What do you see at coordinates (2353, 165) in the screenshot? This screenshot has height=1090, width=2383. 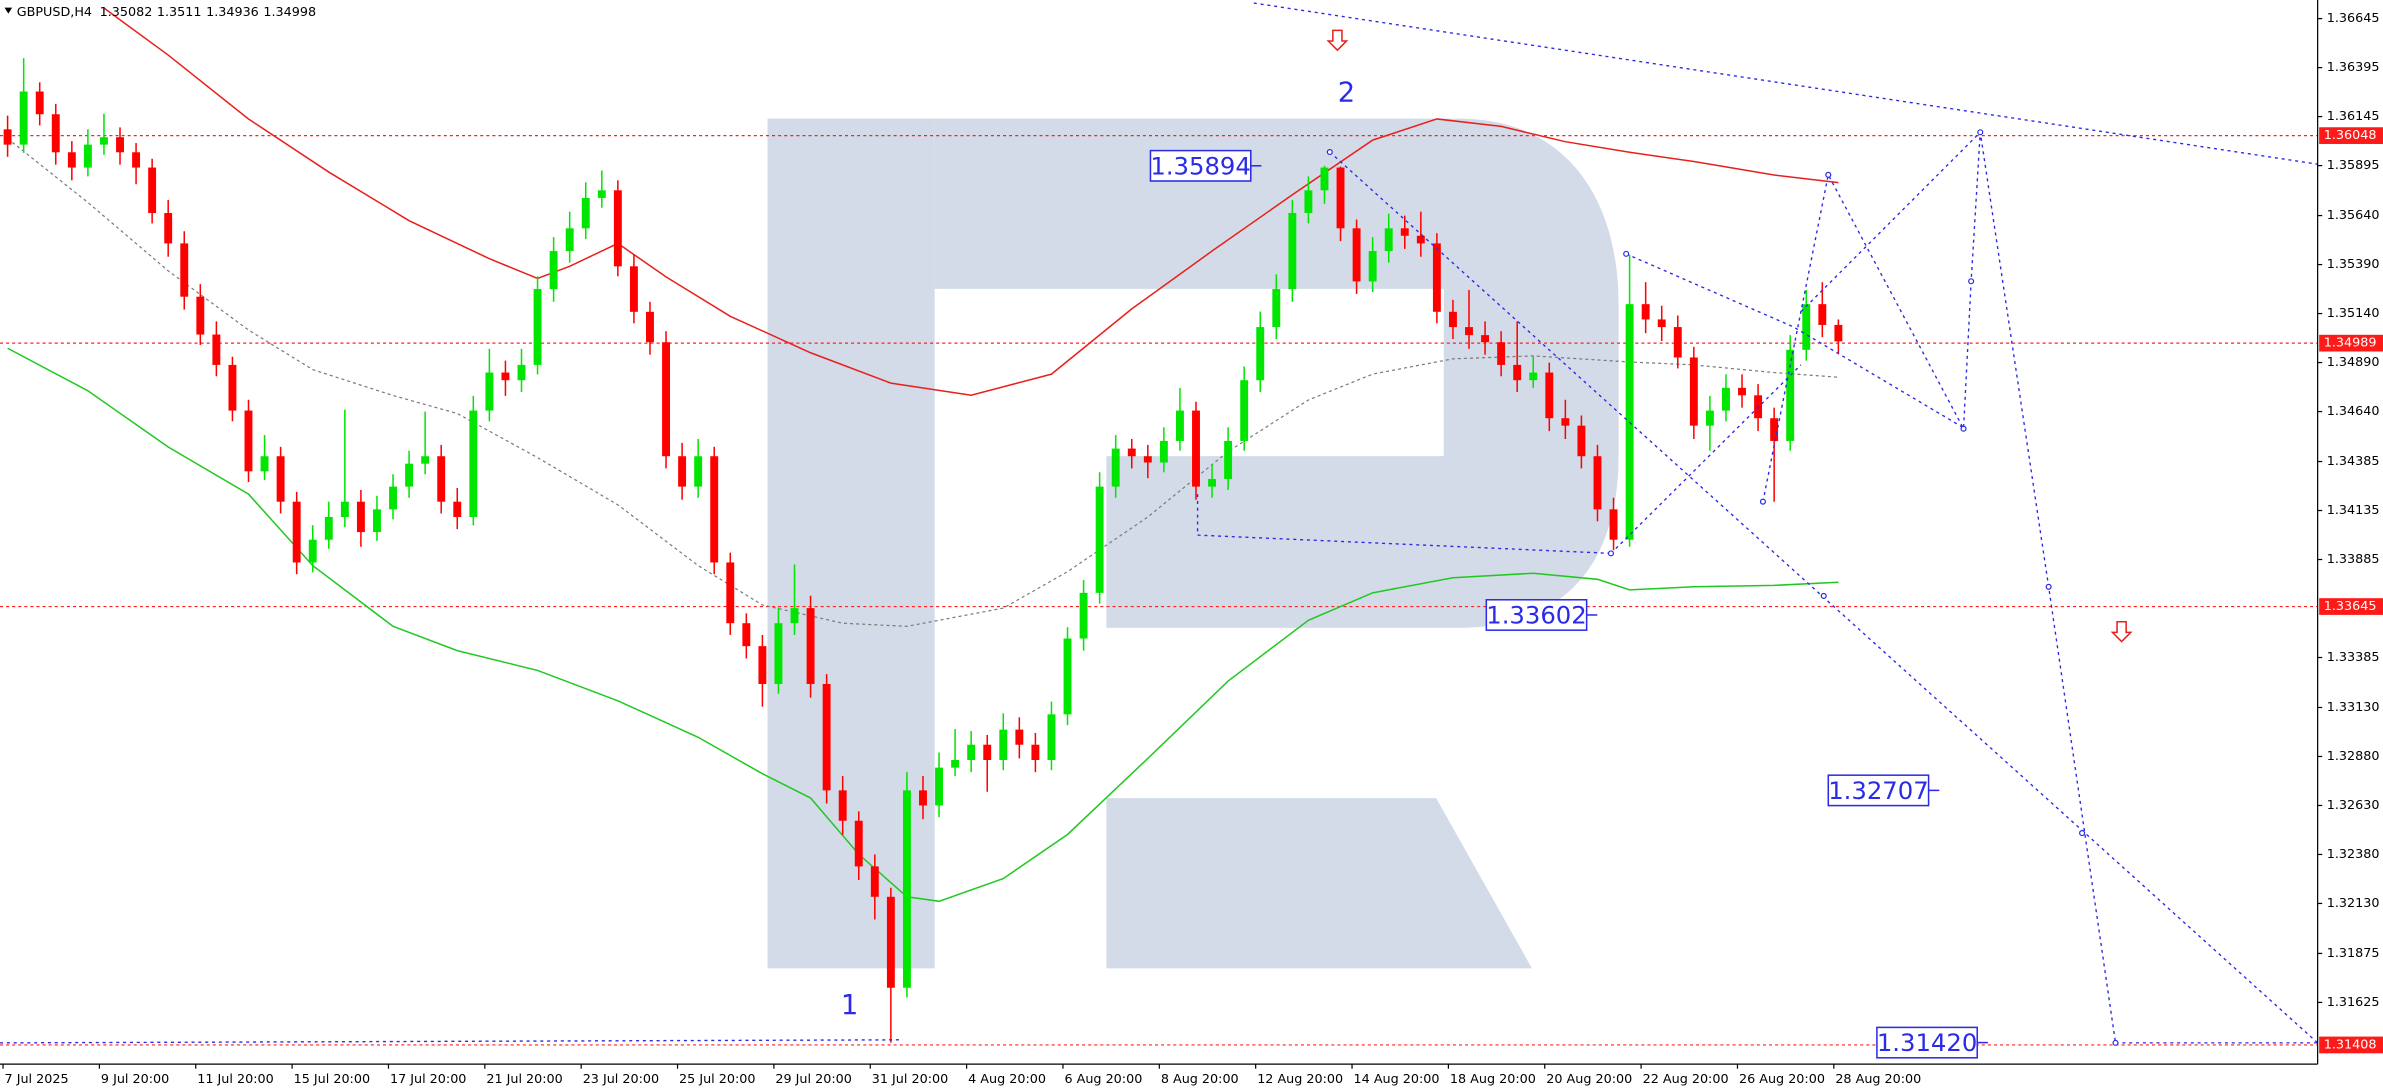 I see `y-tick-label: 1.35895` at bounding box center [2353, 165].